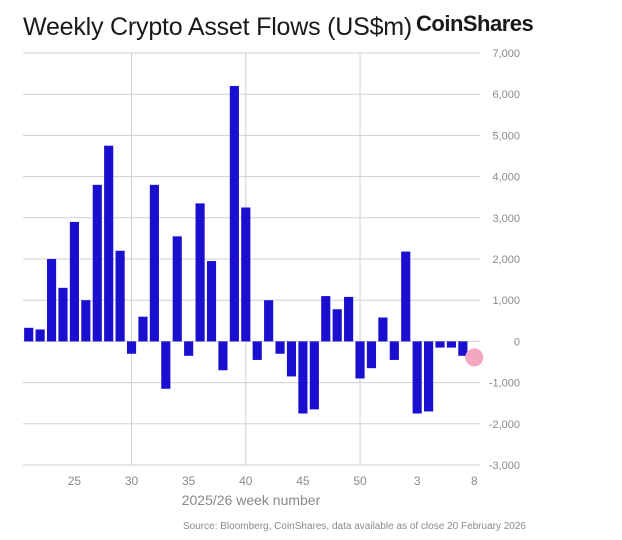 The height and width of the screenshot is (540, 622). I want to click on y-tick-label: 0, so click(517, 342).